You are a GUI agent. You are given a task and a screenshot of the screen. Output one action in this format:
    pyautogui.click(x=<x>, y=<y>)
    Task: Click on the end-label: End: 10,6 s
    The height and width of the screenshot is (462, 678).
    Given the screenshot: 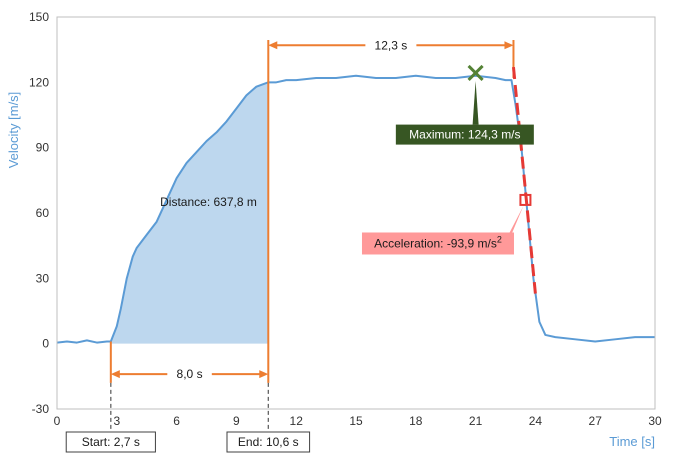 What is the action you would take?
    pyautogui.click(x=268, y=442)
    